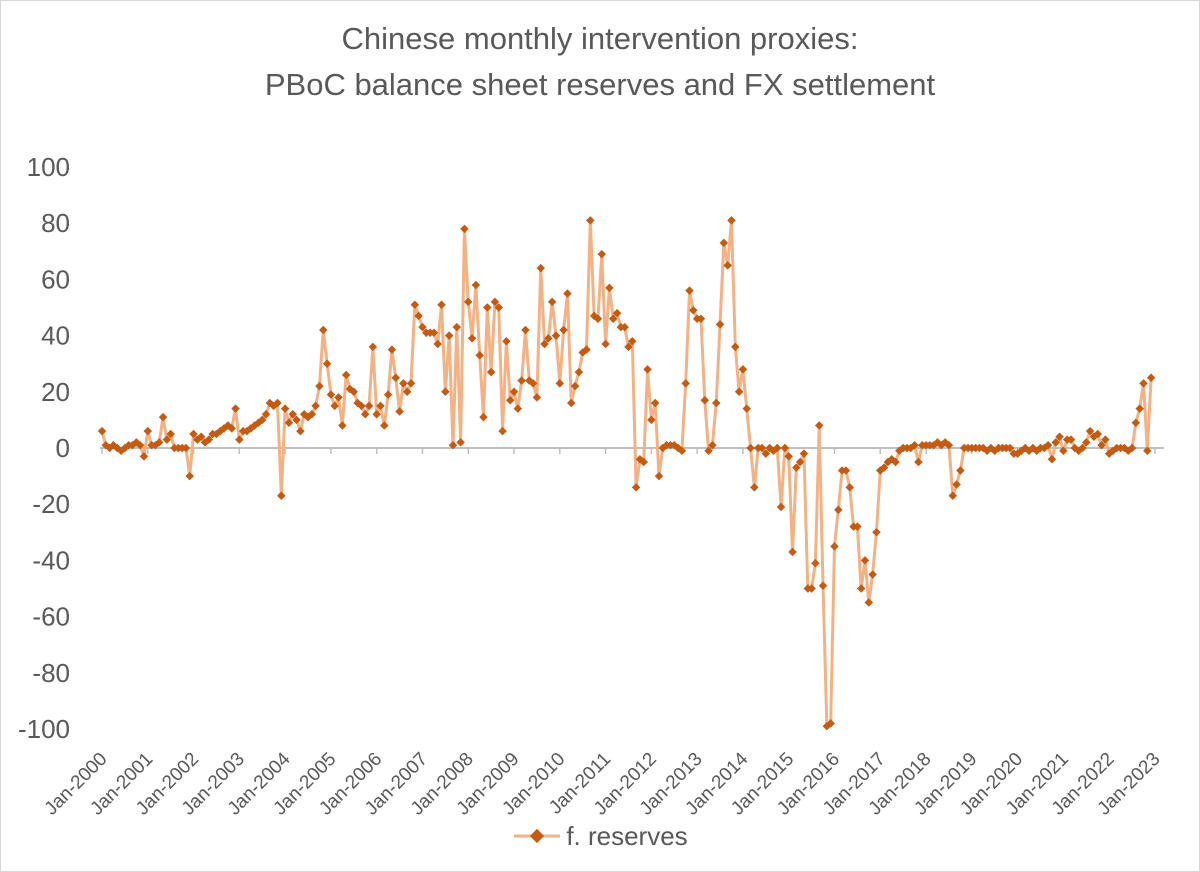 This screenshot has height=872, width=1200. Describe the element at coordinates (55, 392) in the screenshot. I see `y-tick-label: 20` at that location.